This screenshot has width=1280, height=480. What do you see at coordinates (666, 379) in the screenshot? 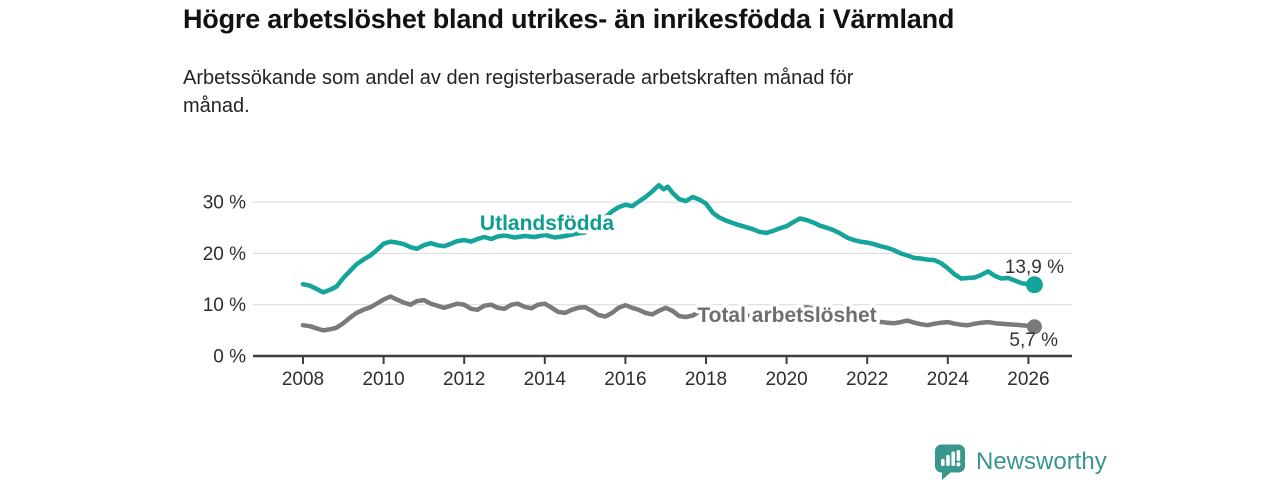
I see `x-axis-labels-group: 2008 2010 2012 2014 2016 2018 2020 2022 2024 2026` at bounding box center [666, 379].